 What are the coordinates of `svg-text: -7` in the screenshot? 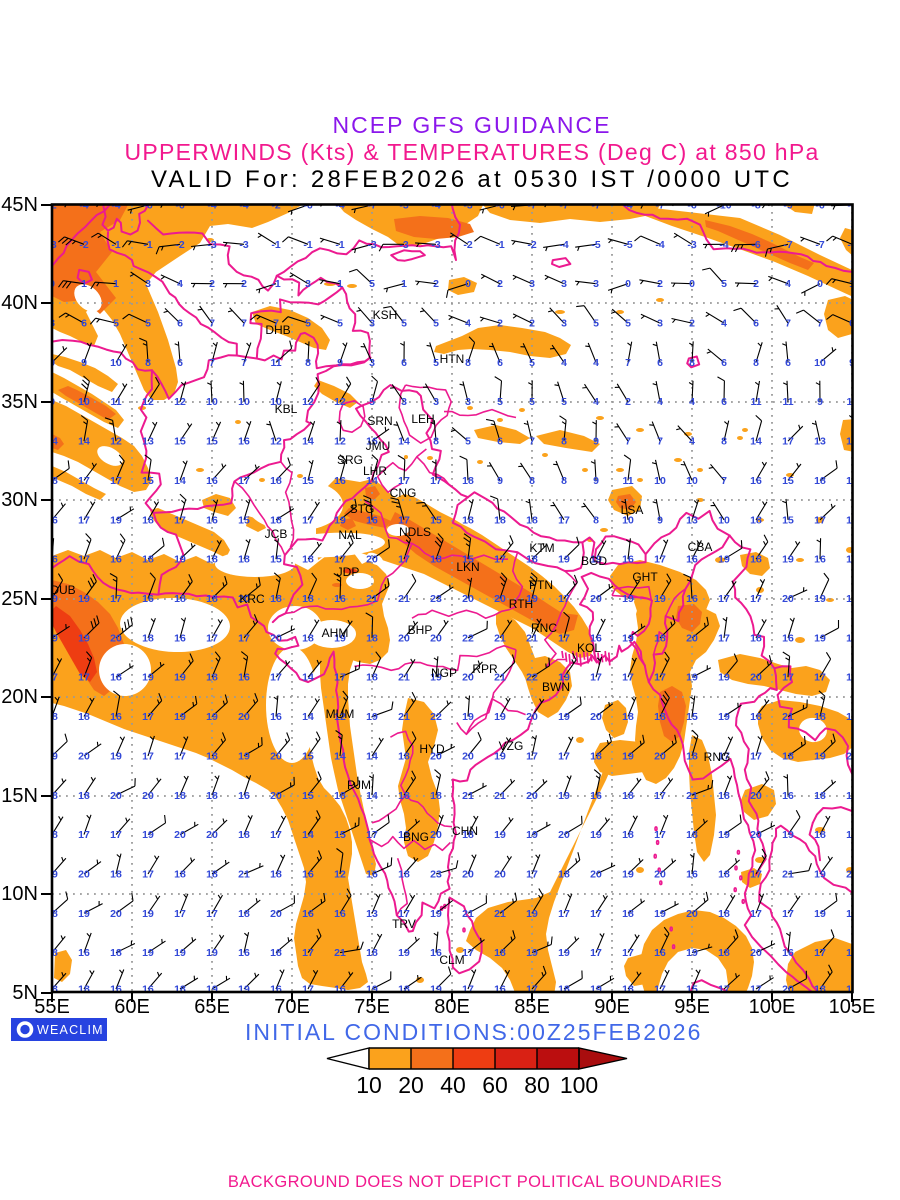 It's located at (531, 206).